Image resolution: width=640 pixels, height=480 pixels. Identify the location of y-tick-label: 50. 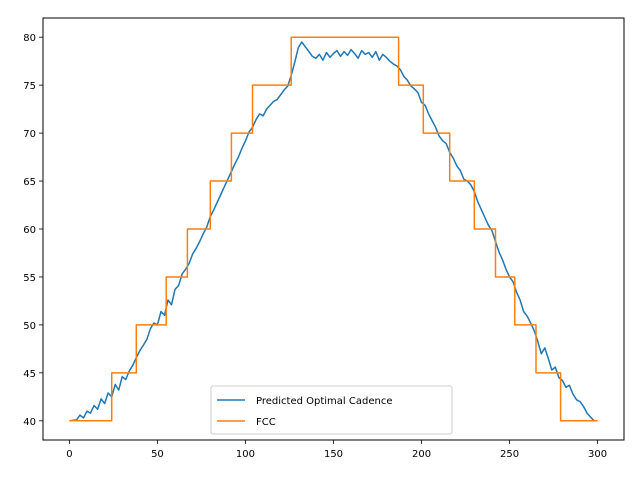
(29, 326).